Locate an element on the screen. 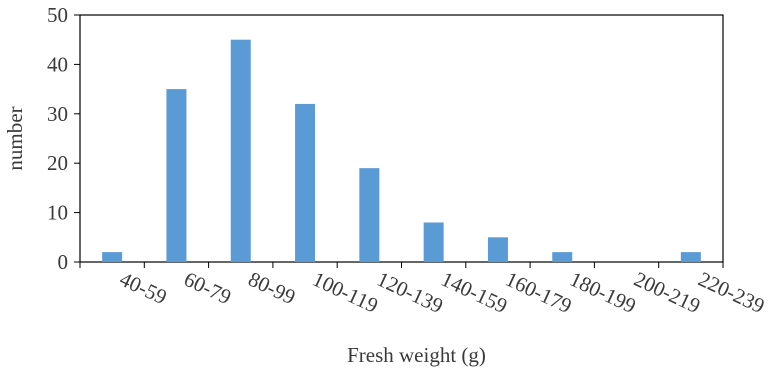 Image resolution: width=778 pixels, height=380 pixels. y-axis-title: number is located at coordinates (15, 138).